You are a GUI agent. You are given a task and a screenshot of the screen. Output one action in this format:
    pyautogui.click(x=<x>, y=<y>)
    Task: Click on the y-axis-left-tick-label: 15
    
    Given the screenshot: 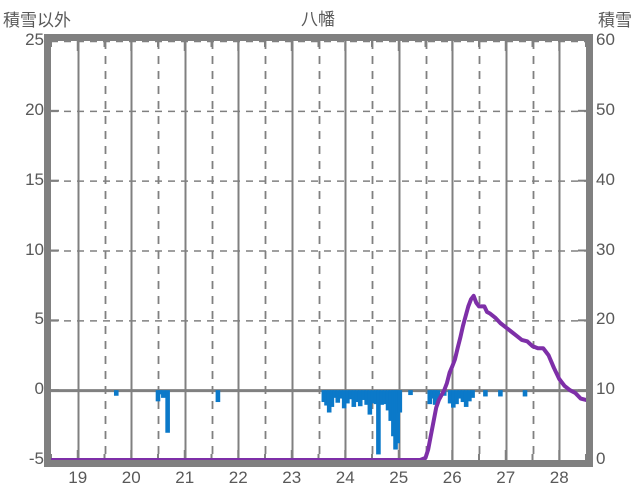 What is the action you would take?
    pyautogui.click(x=34, y=179)
    